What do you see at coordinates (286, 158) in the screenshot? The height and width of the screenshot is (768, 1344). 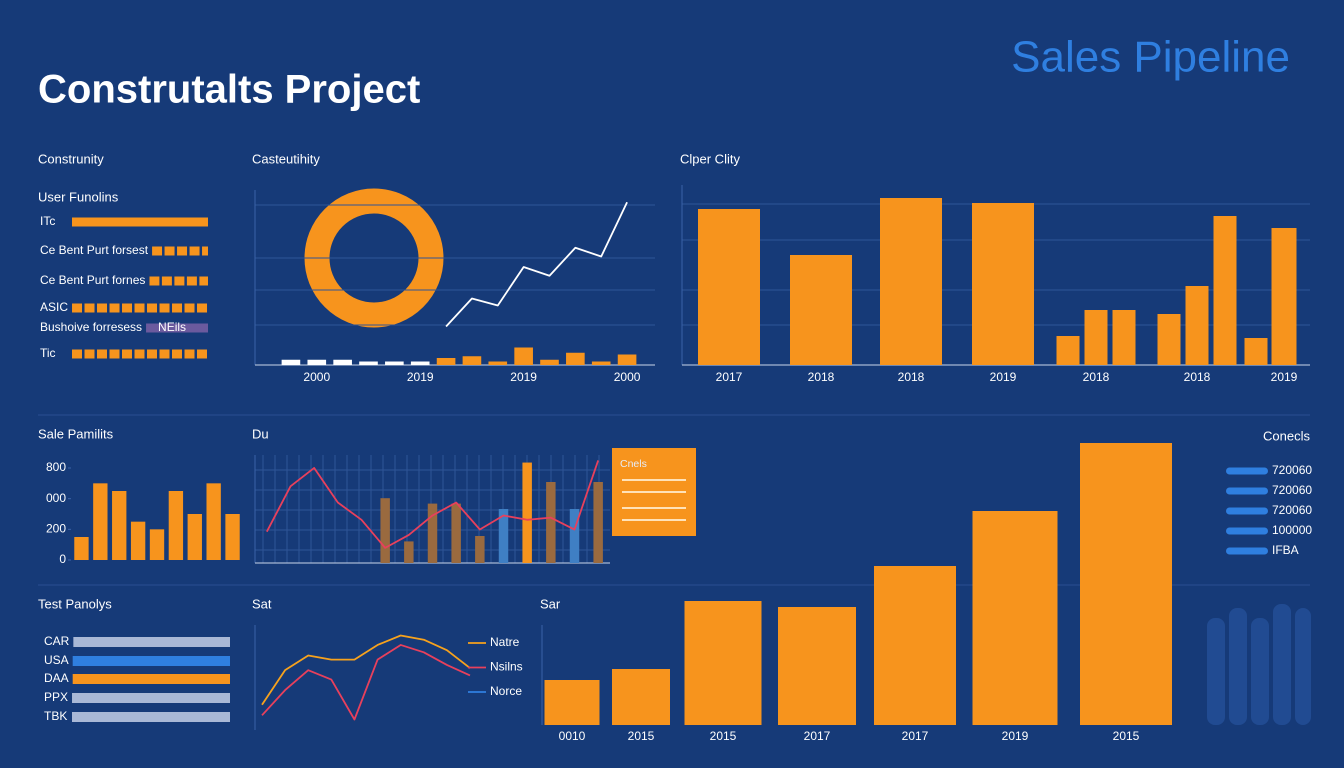 I see `panel-title: Casteutihity` at bounding box center [286, 158].